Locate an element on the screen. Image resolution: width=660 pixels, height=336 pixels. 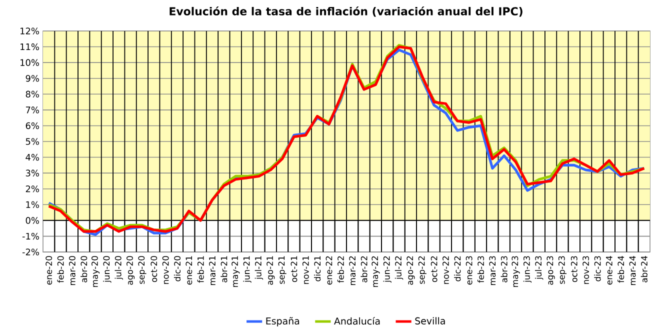
x-tick-label: ene-22 is located at coordinates (329, 270).